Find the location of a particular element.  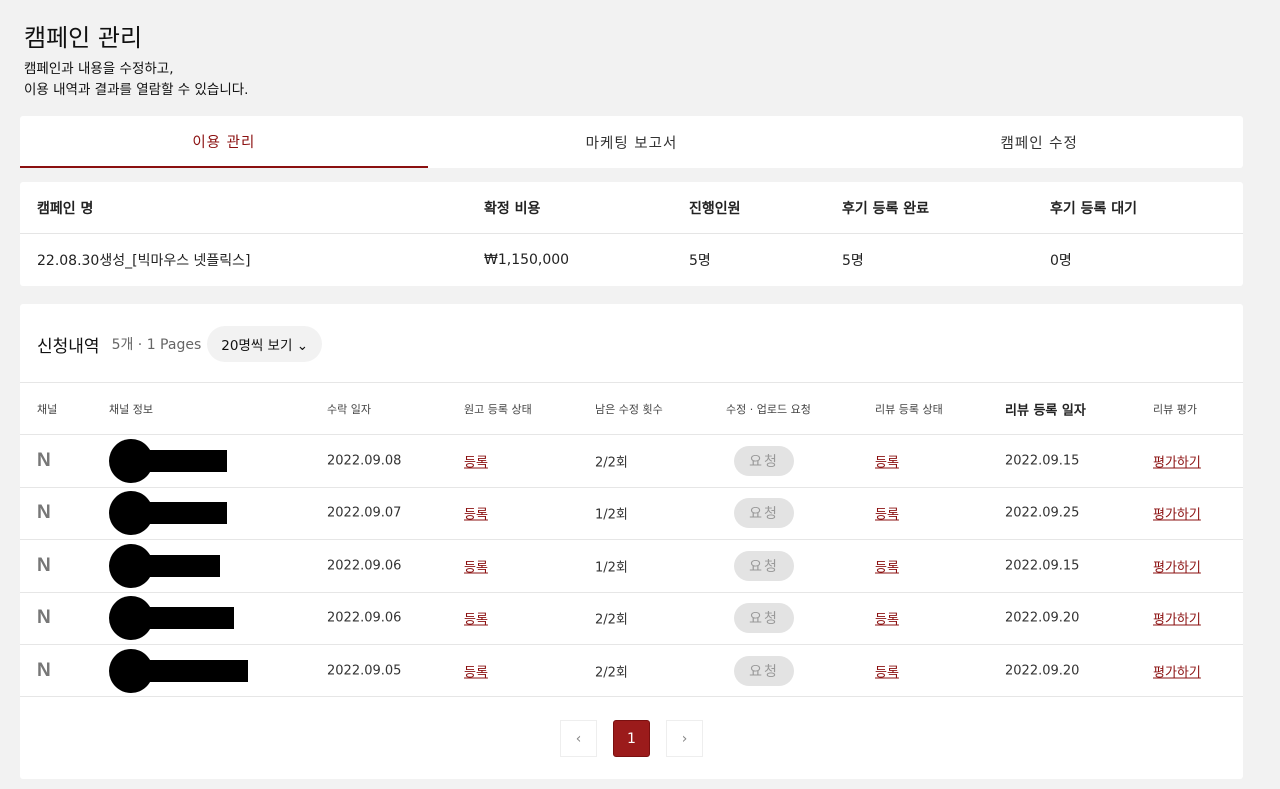

col-channel: 채널 is located at coordinates (47, 409).